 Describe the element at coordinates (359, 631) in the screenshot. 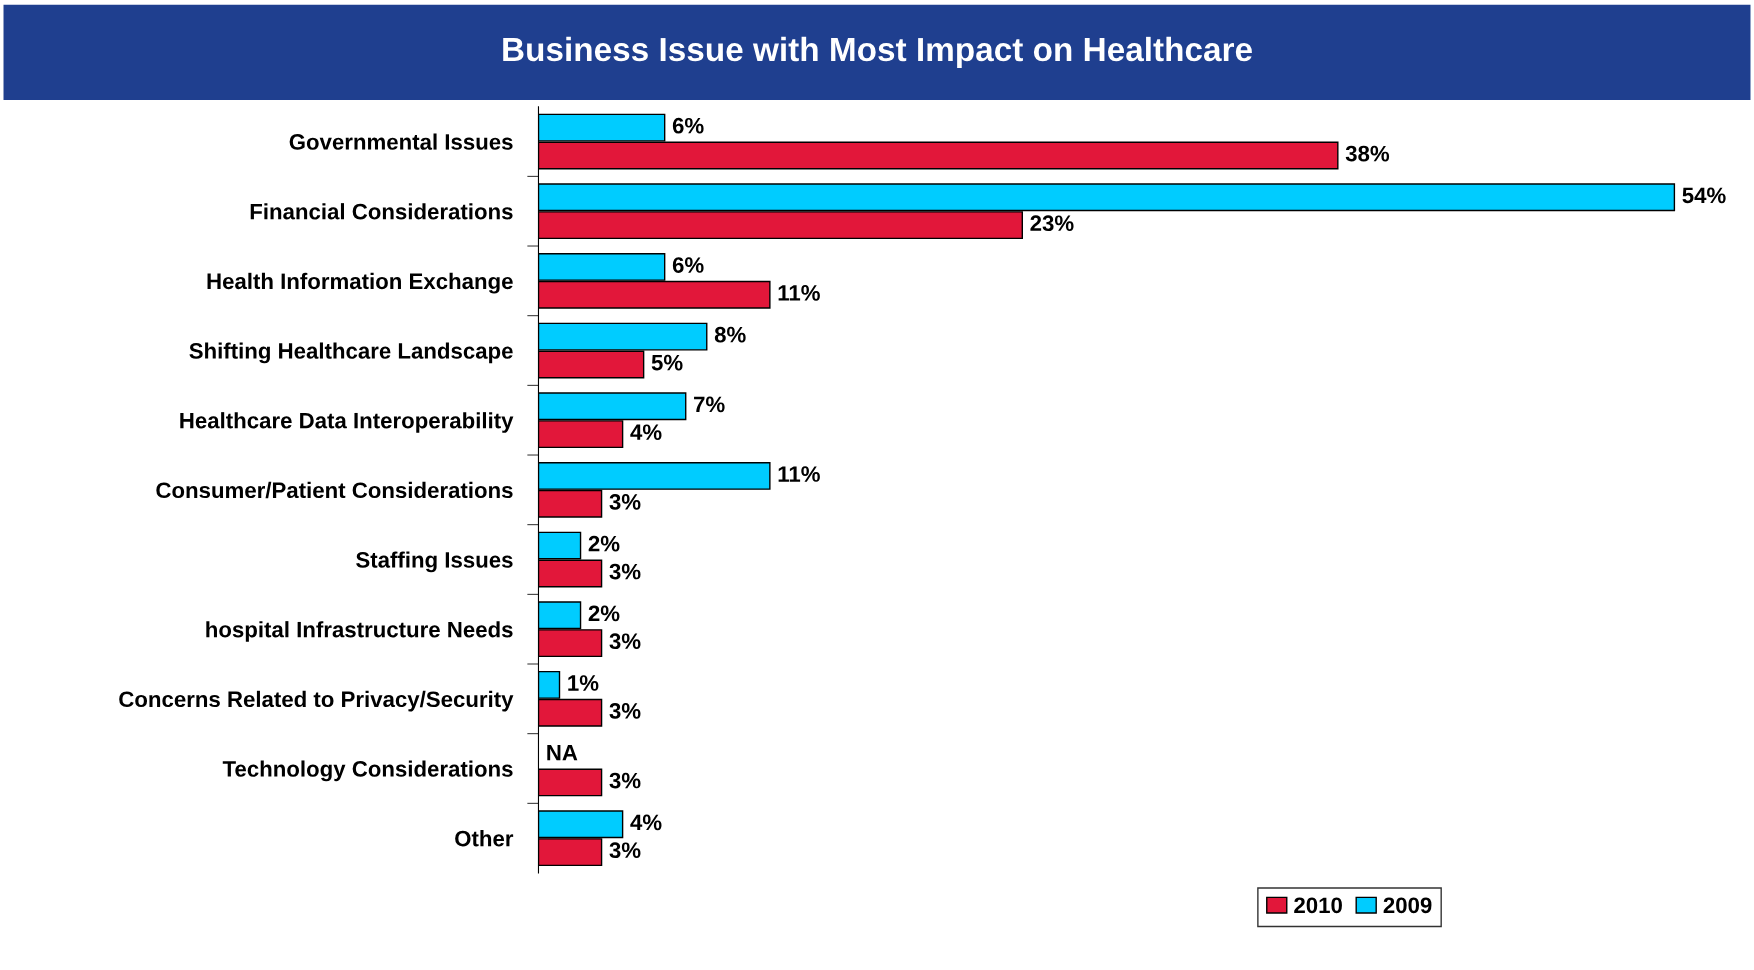

I see `y-tick-label: hospital Infrastructure Needs` at that location.